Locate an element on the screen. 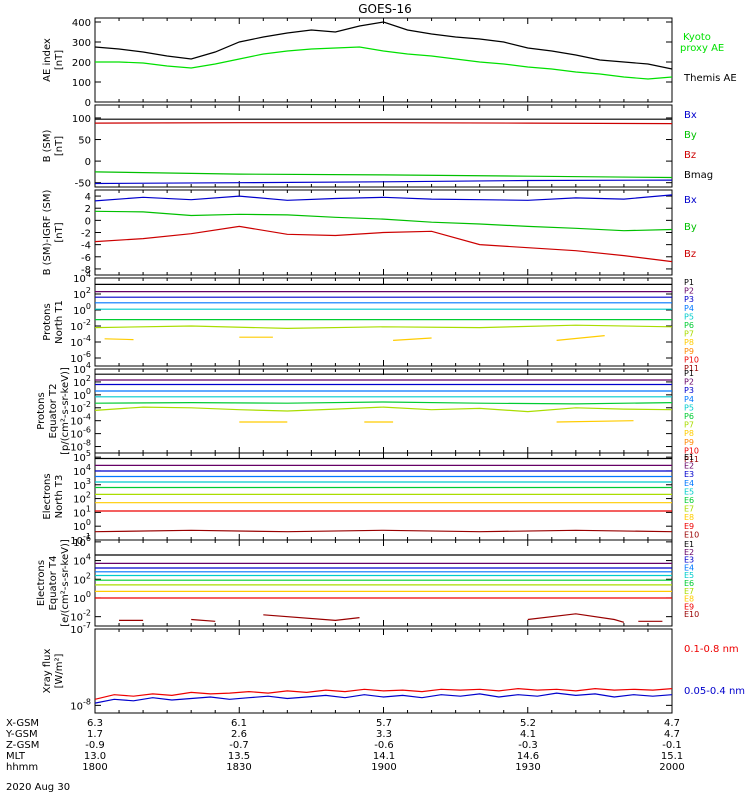 The width and height of the screenshot is (750, 800). y-tick-label: 10² is located at coordinates (82, 293).